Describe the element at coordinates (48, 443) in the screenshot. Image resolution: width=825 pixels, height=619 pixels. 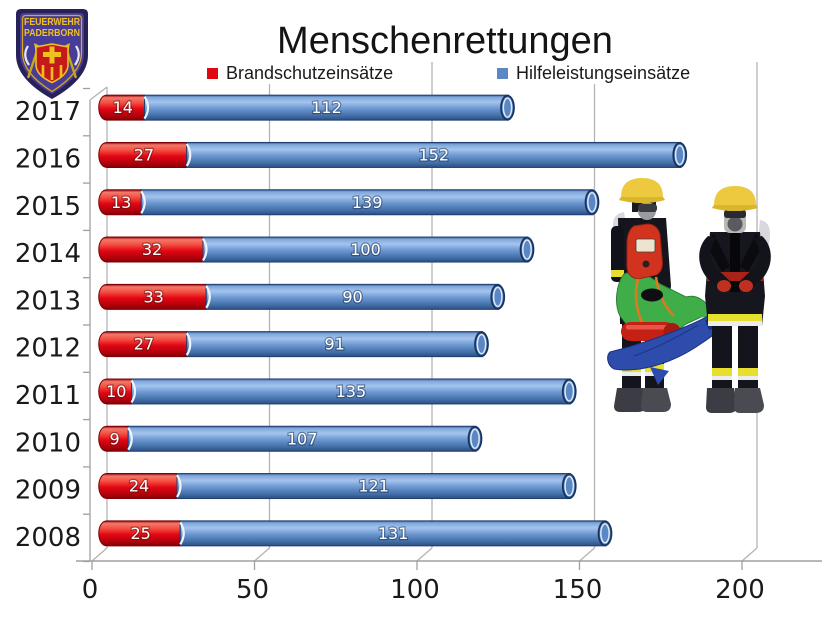
I see `y-axis-label: 2010` at that location.